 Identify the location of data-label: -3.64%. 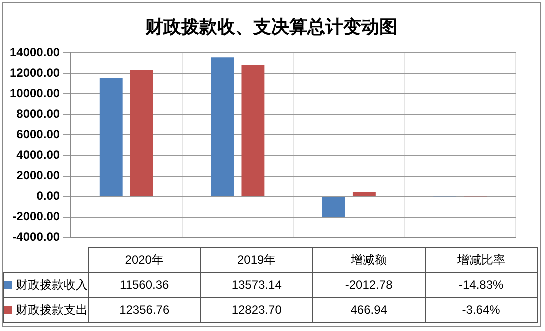
(481, 310).